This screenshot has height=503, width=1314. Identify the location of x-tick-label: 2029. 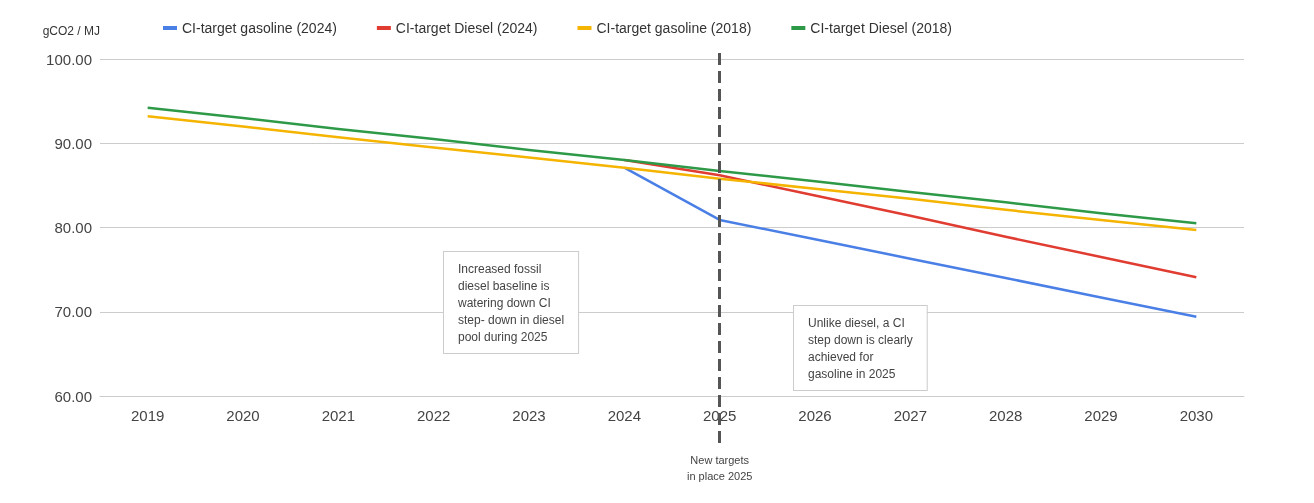
(1101, 415).